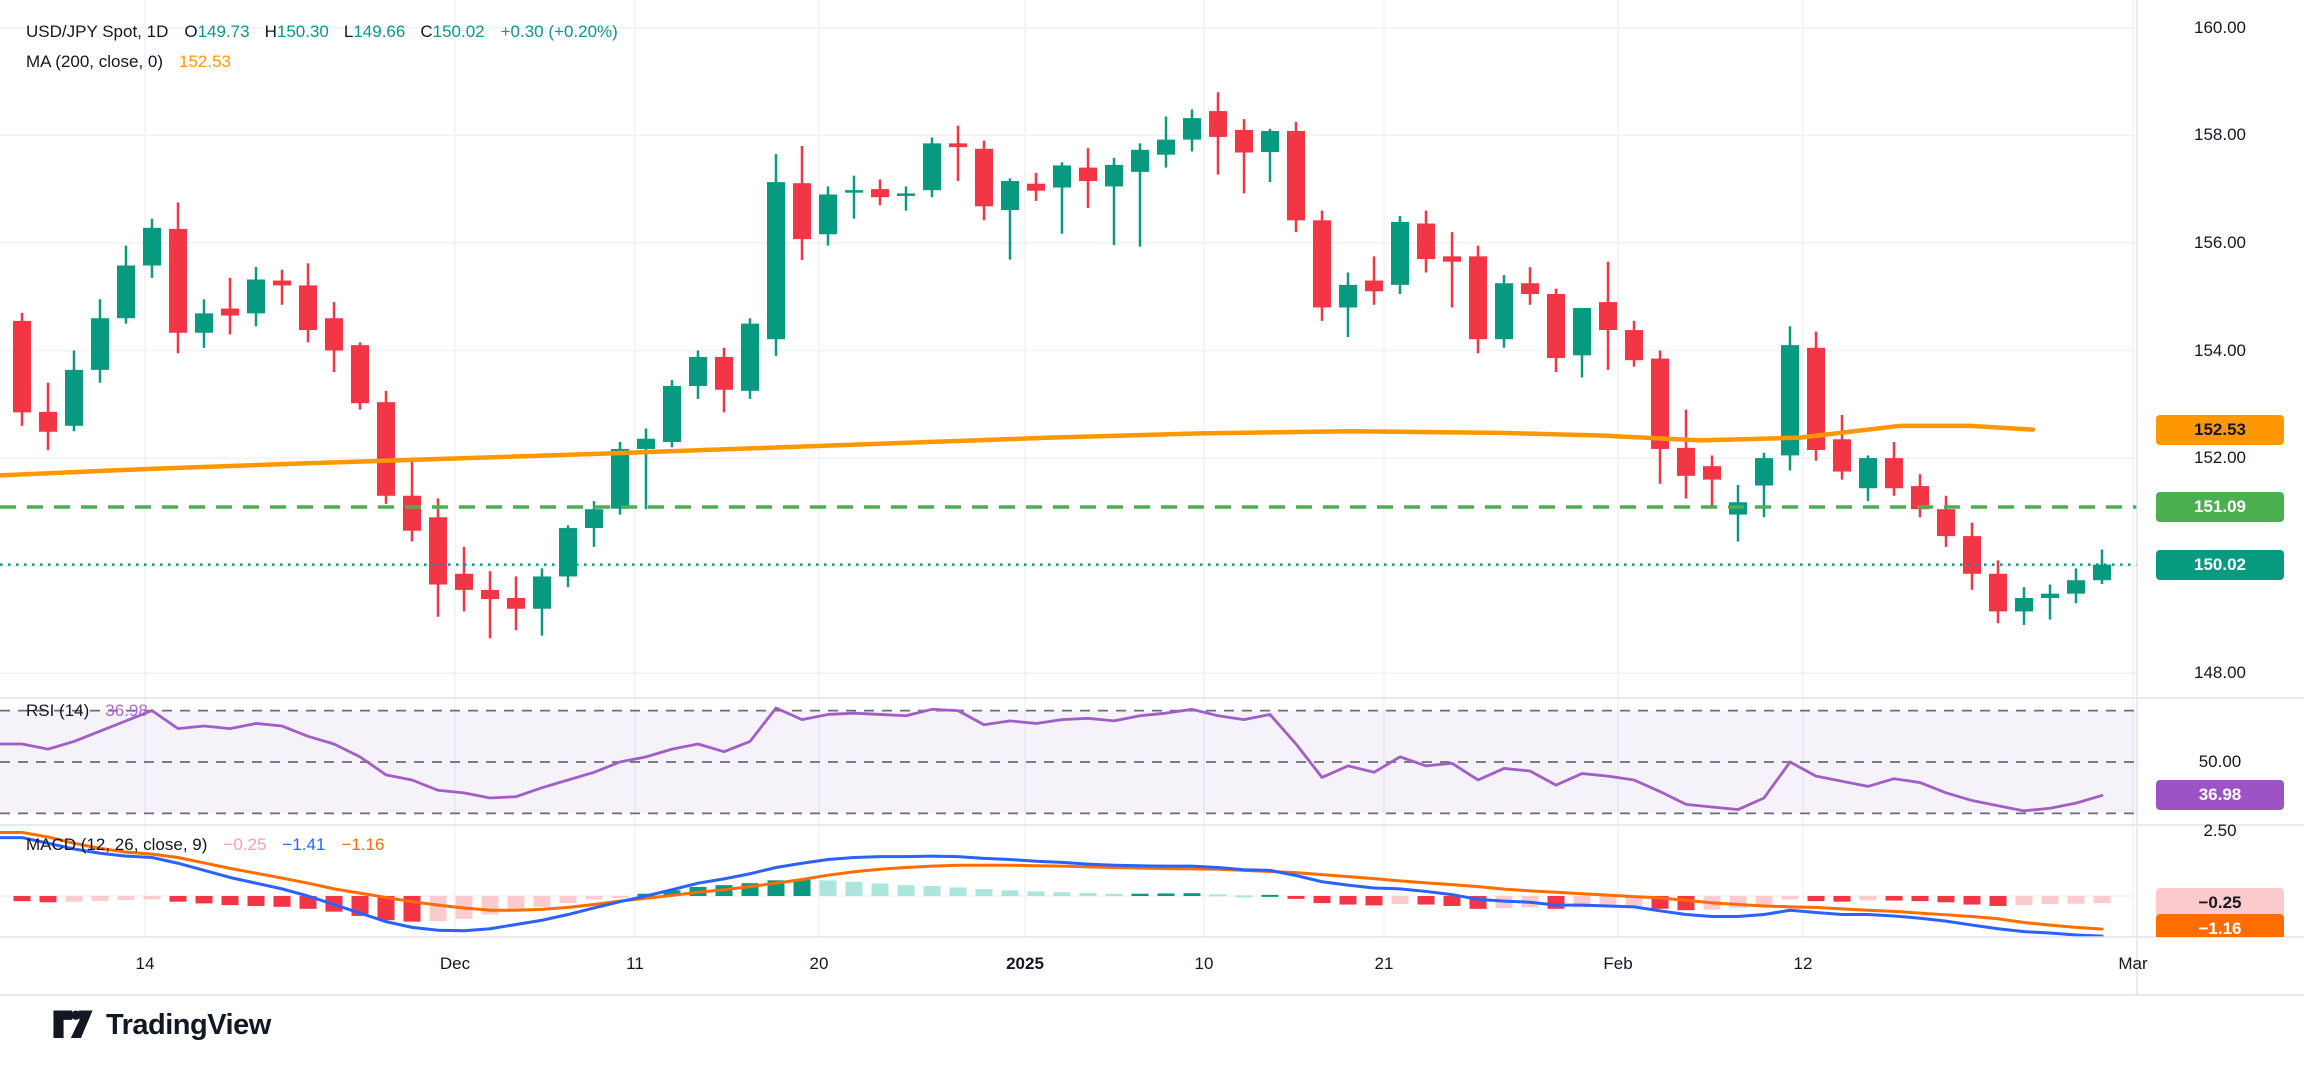 Image resolution: width=2304 pixels, height=1066 pixels. Describe the element at coordinates (2220, 27) in the screenshot. I see `price-axis-label: 160.00` at that location.